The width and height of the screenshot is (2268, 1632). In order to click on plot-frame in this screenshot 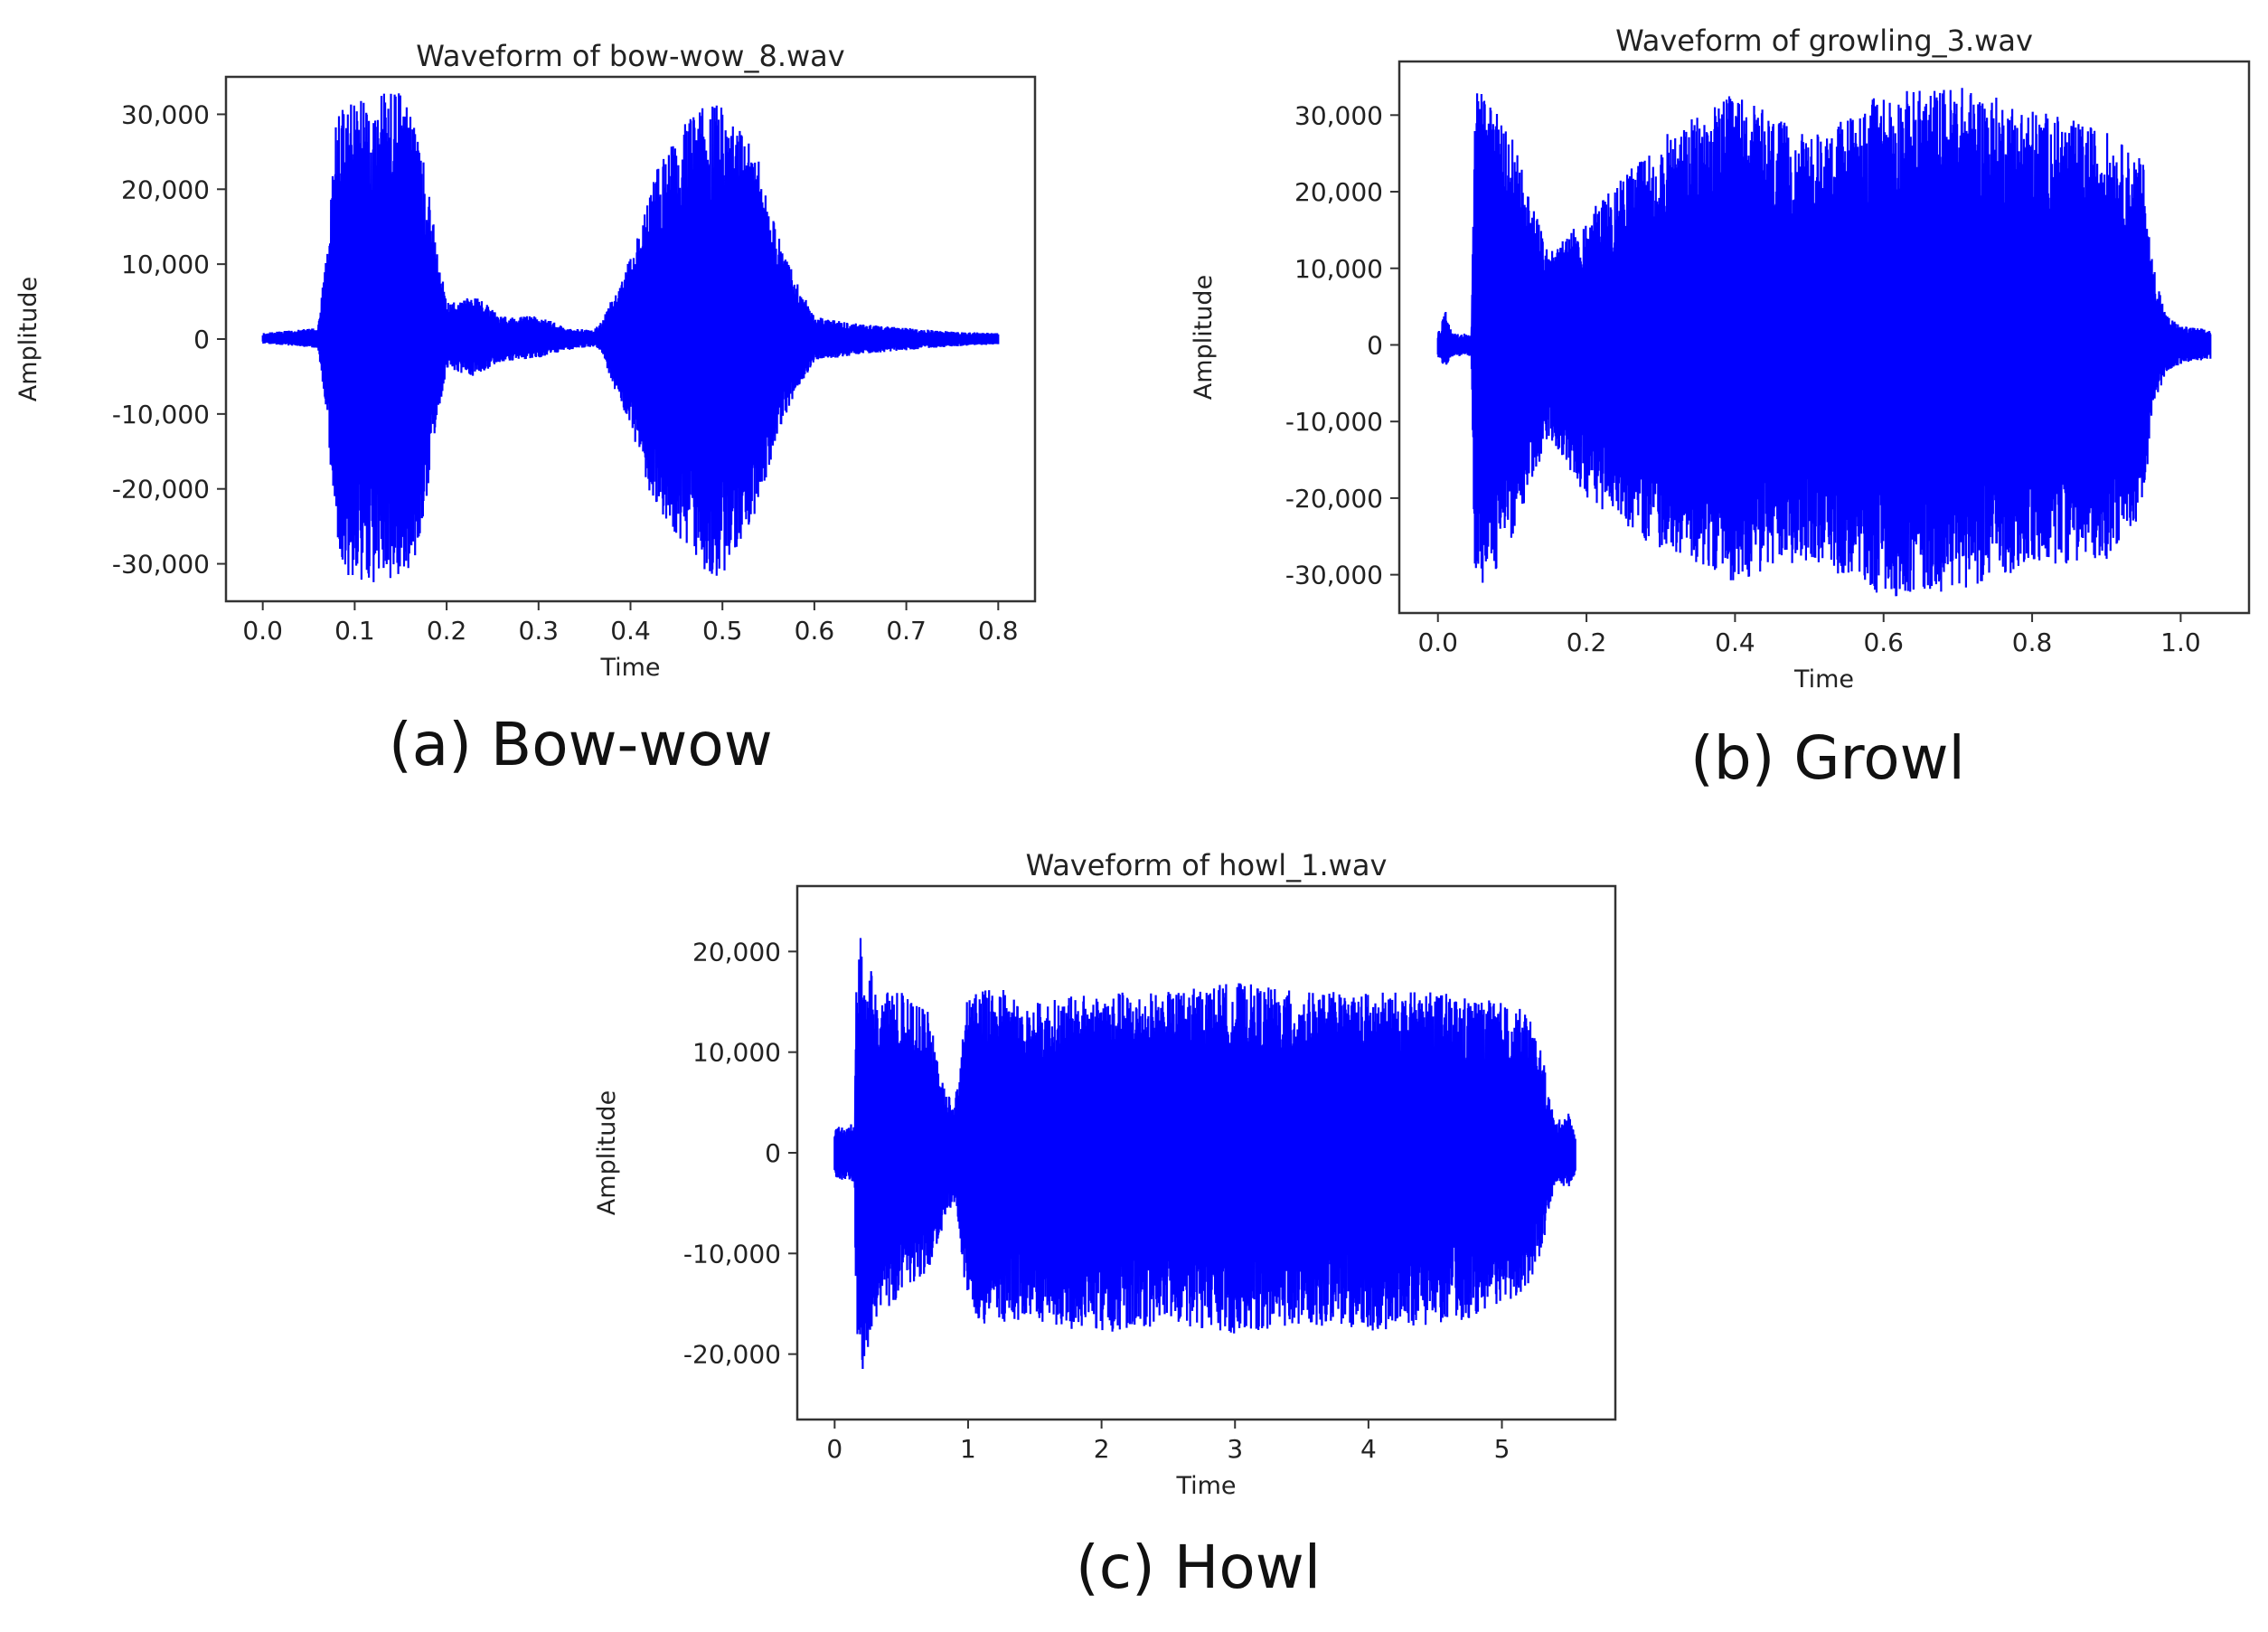, I will do `click(1824, 337)`.